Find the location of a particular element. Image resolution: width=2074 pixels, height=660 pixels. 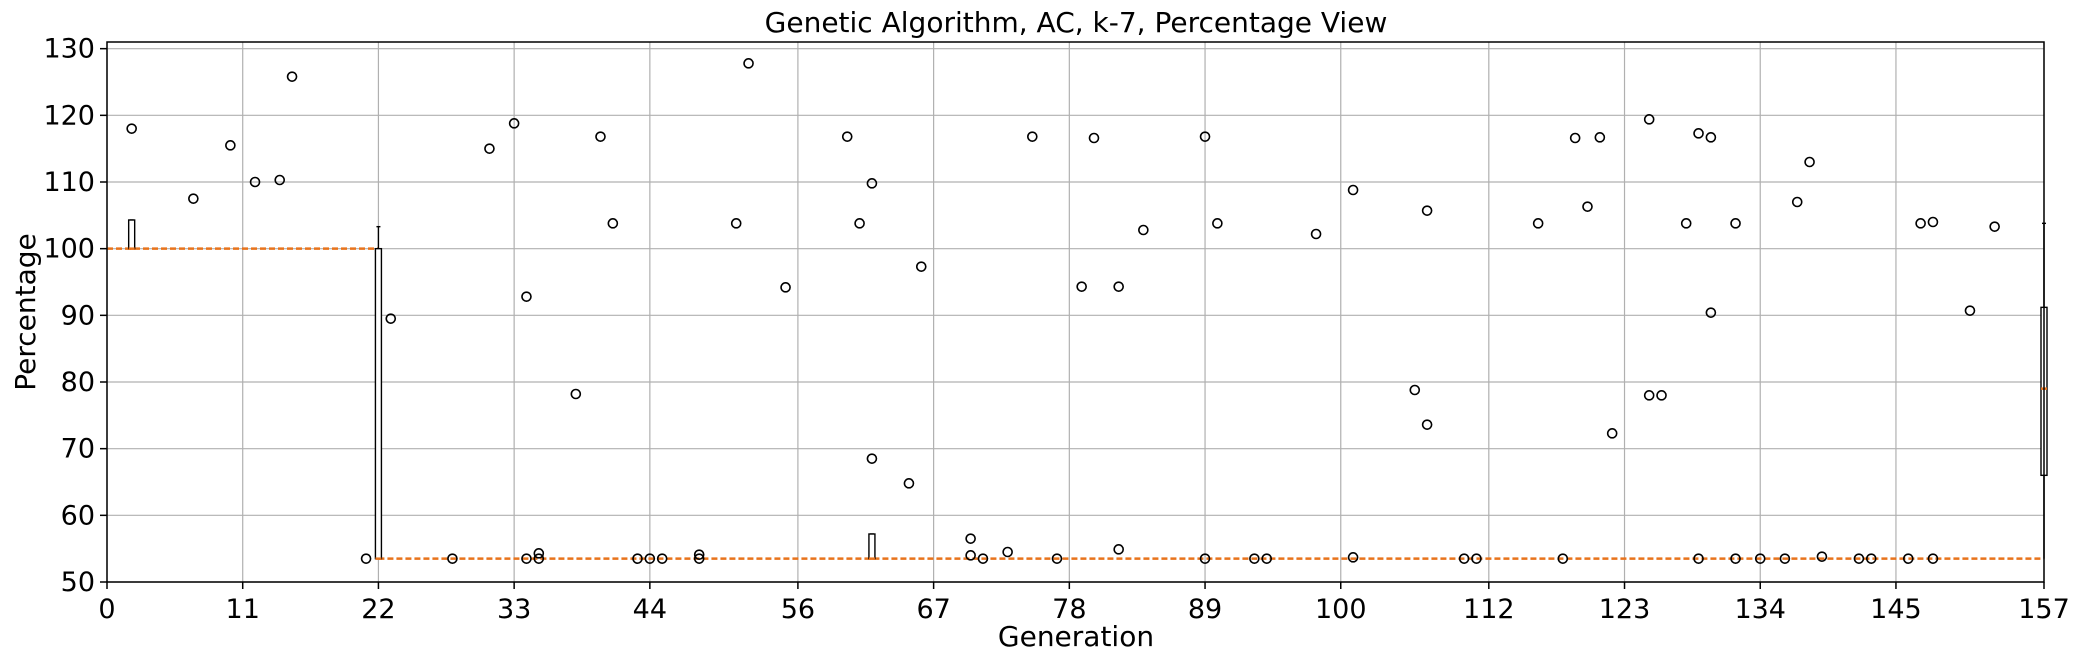

x-tick-label: 157 is located at coordinates (2044, 609).